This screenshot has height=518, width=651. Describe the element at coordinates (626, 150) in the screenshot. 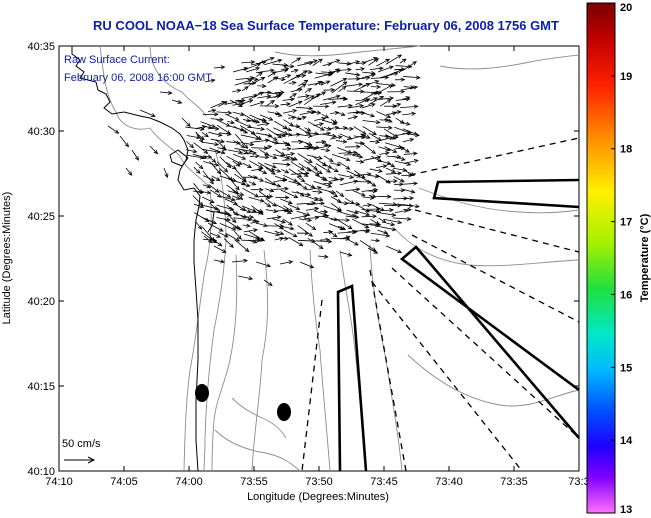

I see `colorbar-tick-label: 18` at that location.